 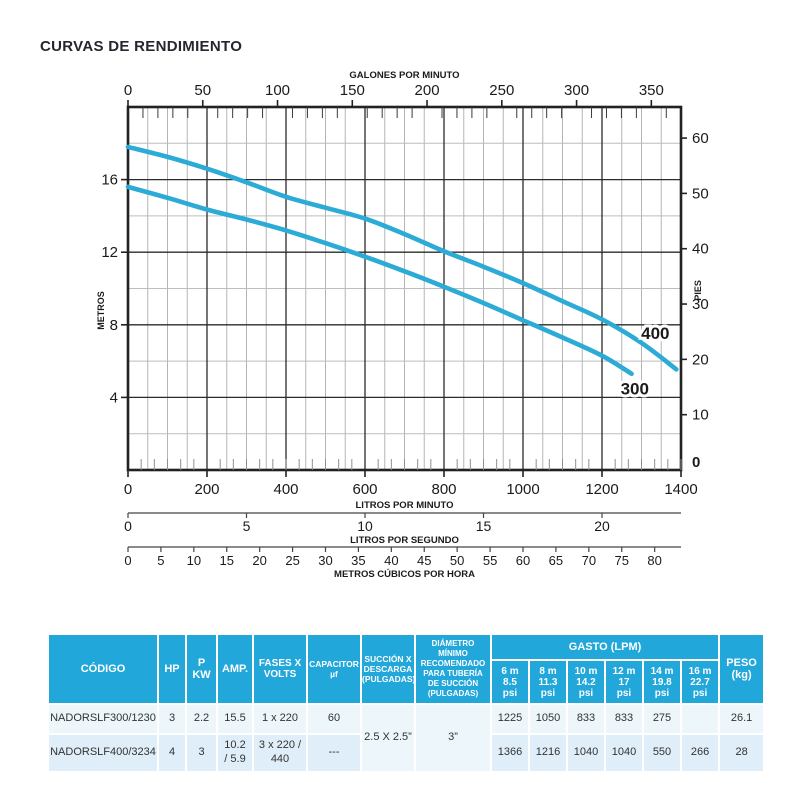 What do you see at coordinates (388, 669) in the screenshot?
I see `header-succion: SUCCIÓN X DESCARGA (PULGADAS)` at bounding box center [388, 669].